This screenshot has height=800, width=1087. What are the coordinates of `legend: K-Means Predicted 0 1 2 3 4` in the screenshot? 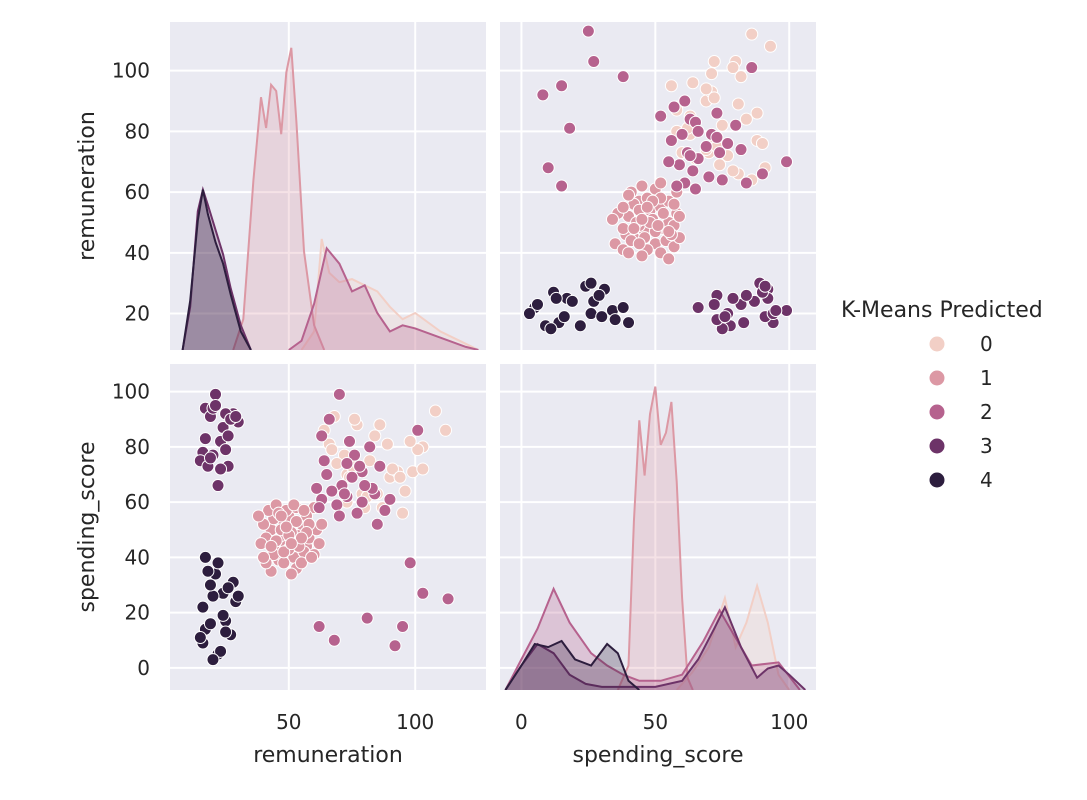 It's located at (942, 395).